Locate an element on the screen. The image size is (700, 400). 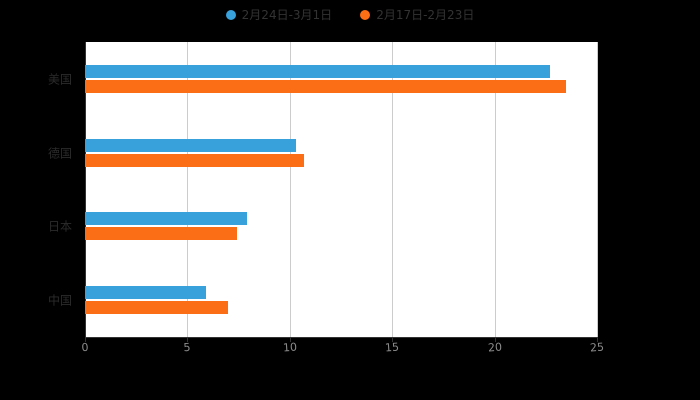
y-axis-labels: 美国 德国 日本 中国 is located at coordinates (39, 189).